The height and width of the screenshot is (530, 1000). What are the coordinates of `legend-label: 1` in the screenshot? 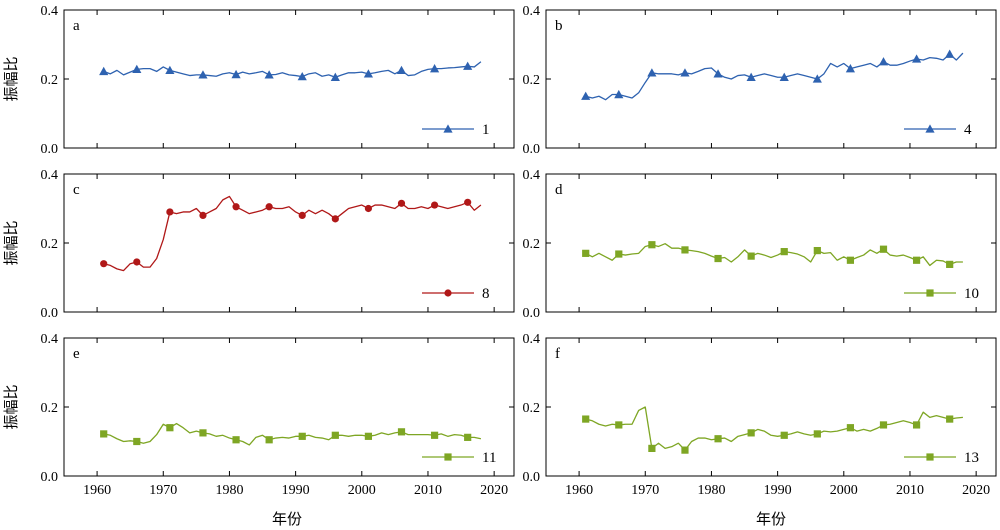 It's located at (486, 130).